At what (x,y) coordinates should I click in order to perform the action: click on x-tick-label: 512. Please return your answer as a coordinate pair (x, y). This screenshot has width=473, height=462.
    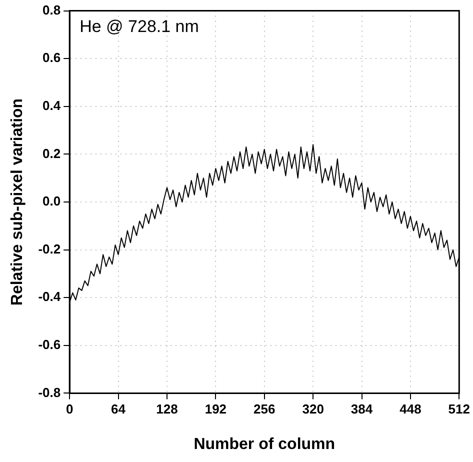
    Looking at the image, I should click on (459, 409).